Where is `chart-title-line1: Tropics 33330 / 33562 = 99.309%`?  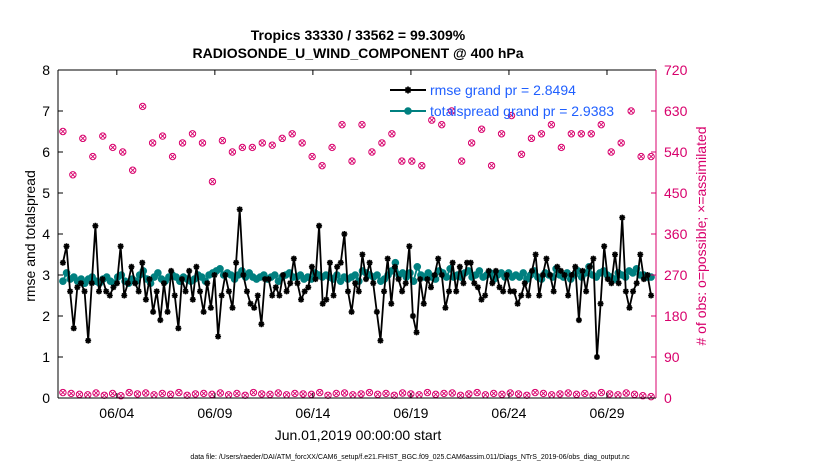 chart-title-line1: Tropics 33330 / 33562 = 99.309% is located at coordinates (358, 35).